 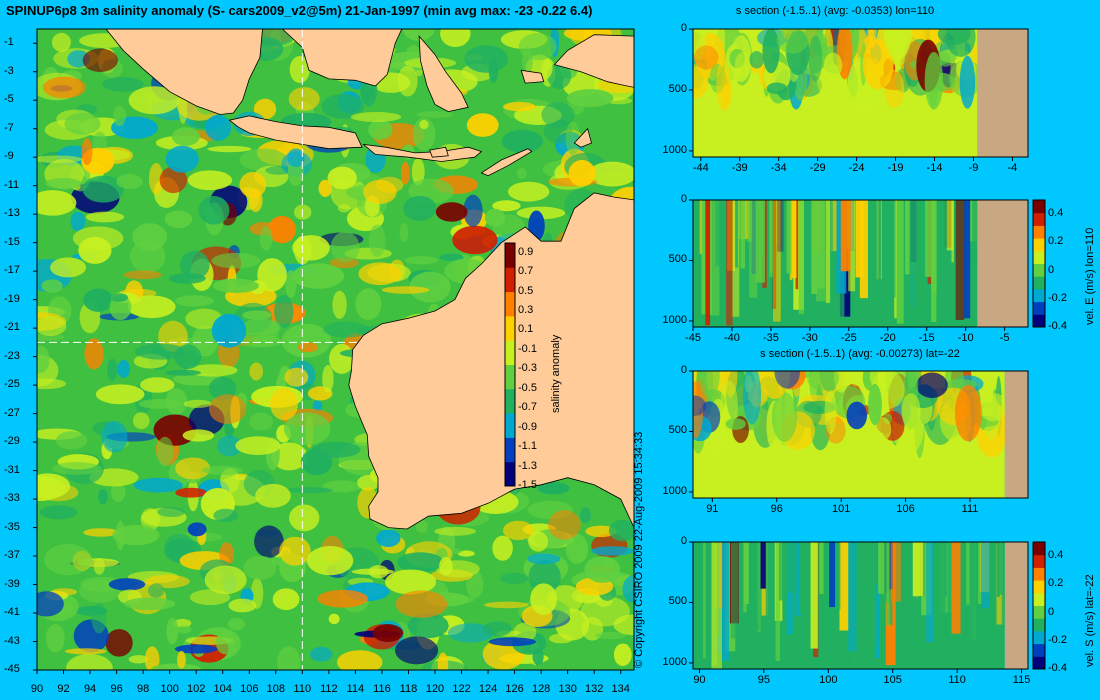 I want to click on section-y-tick-label: 1000, so click(x=674, y=661).